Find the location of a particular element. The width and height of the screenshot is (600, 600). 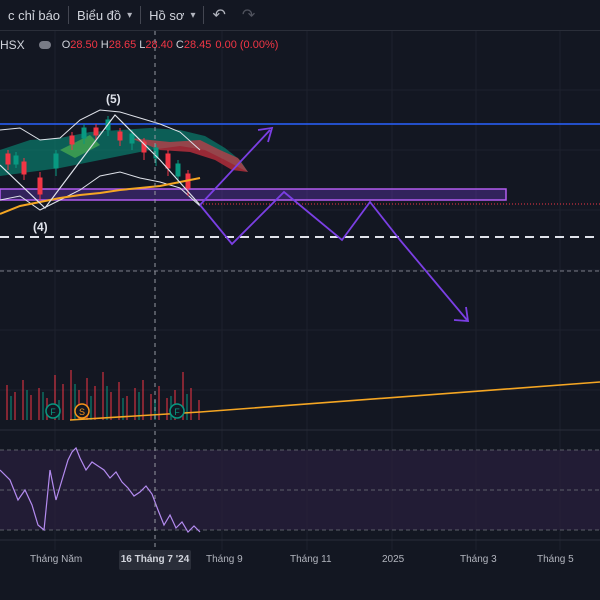

top-toolbar: c chỉ báo Biểu đồ ▾ Hồ sơ ▾ ↶ ↷ is located at coordinates (300, 15).